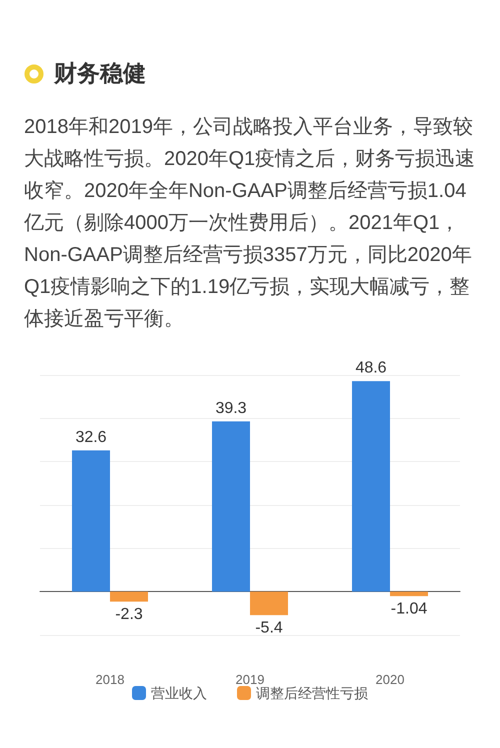 The height and width of the screenshot is (748, 500). What do you see at coordinates (231, 408) in the screenshot?
I see `data-label: 39.3` at bounding box center [231, 408].